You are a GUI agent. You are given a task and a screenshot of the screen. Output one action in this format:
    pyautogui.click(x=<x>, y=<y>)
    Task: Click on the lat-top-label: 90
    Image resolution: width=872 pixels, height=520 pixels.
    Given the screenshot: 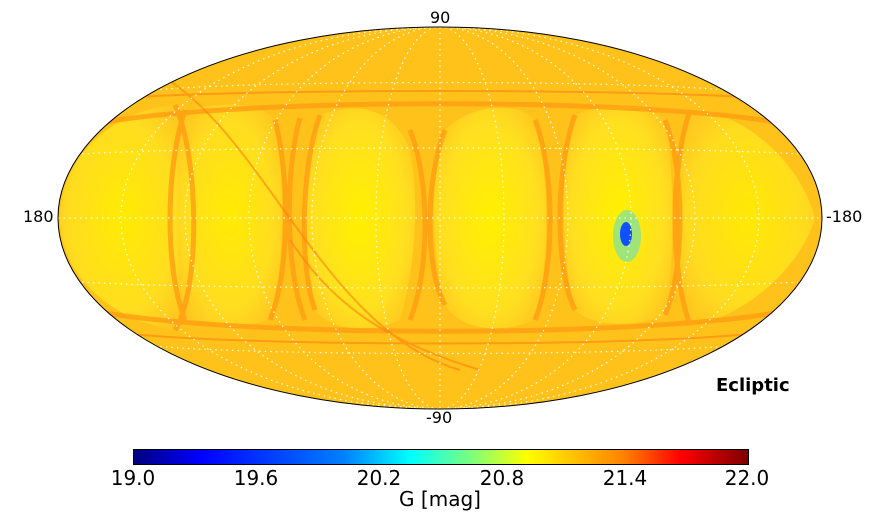 What is the action you would take?
    pyautogui.click(x=440, y=17)
    